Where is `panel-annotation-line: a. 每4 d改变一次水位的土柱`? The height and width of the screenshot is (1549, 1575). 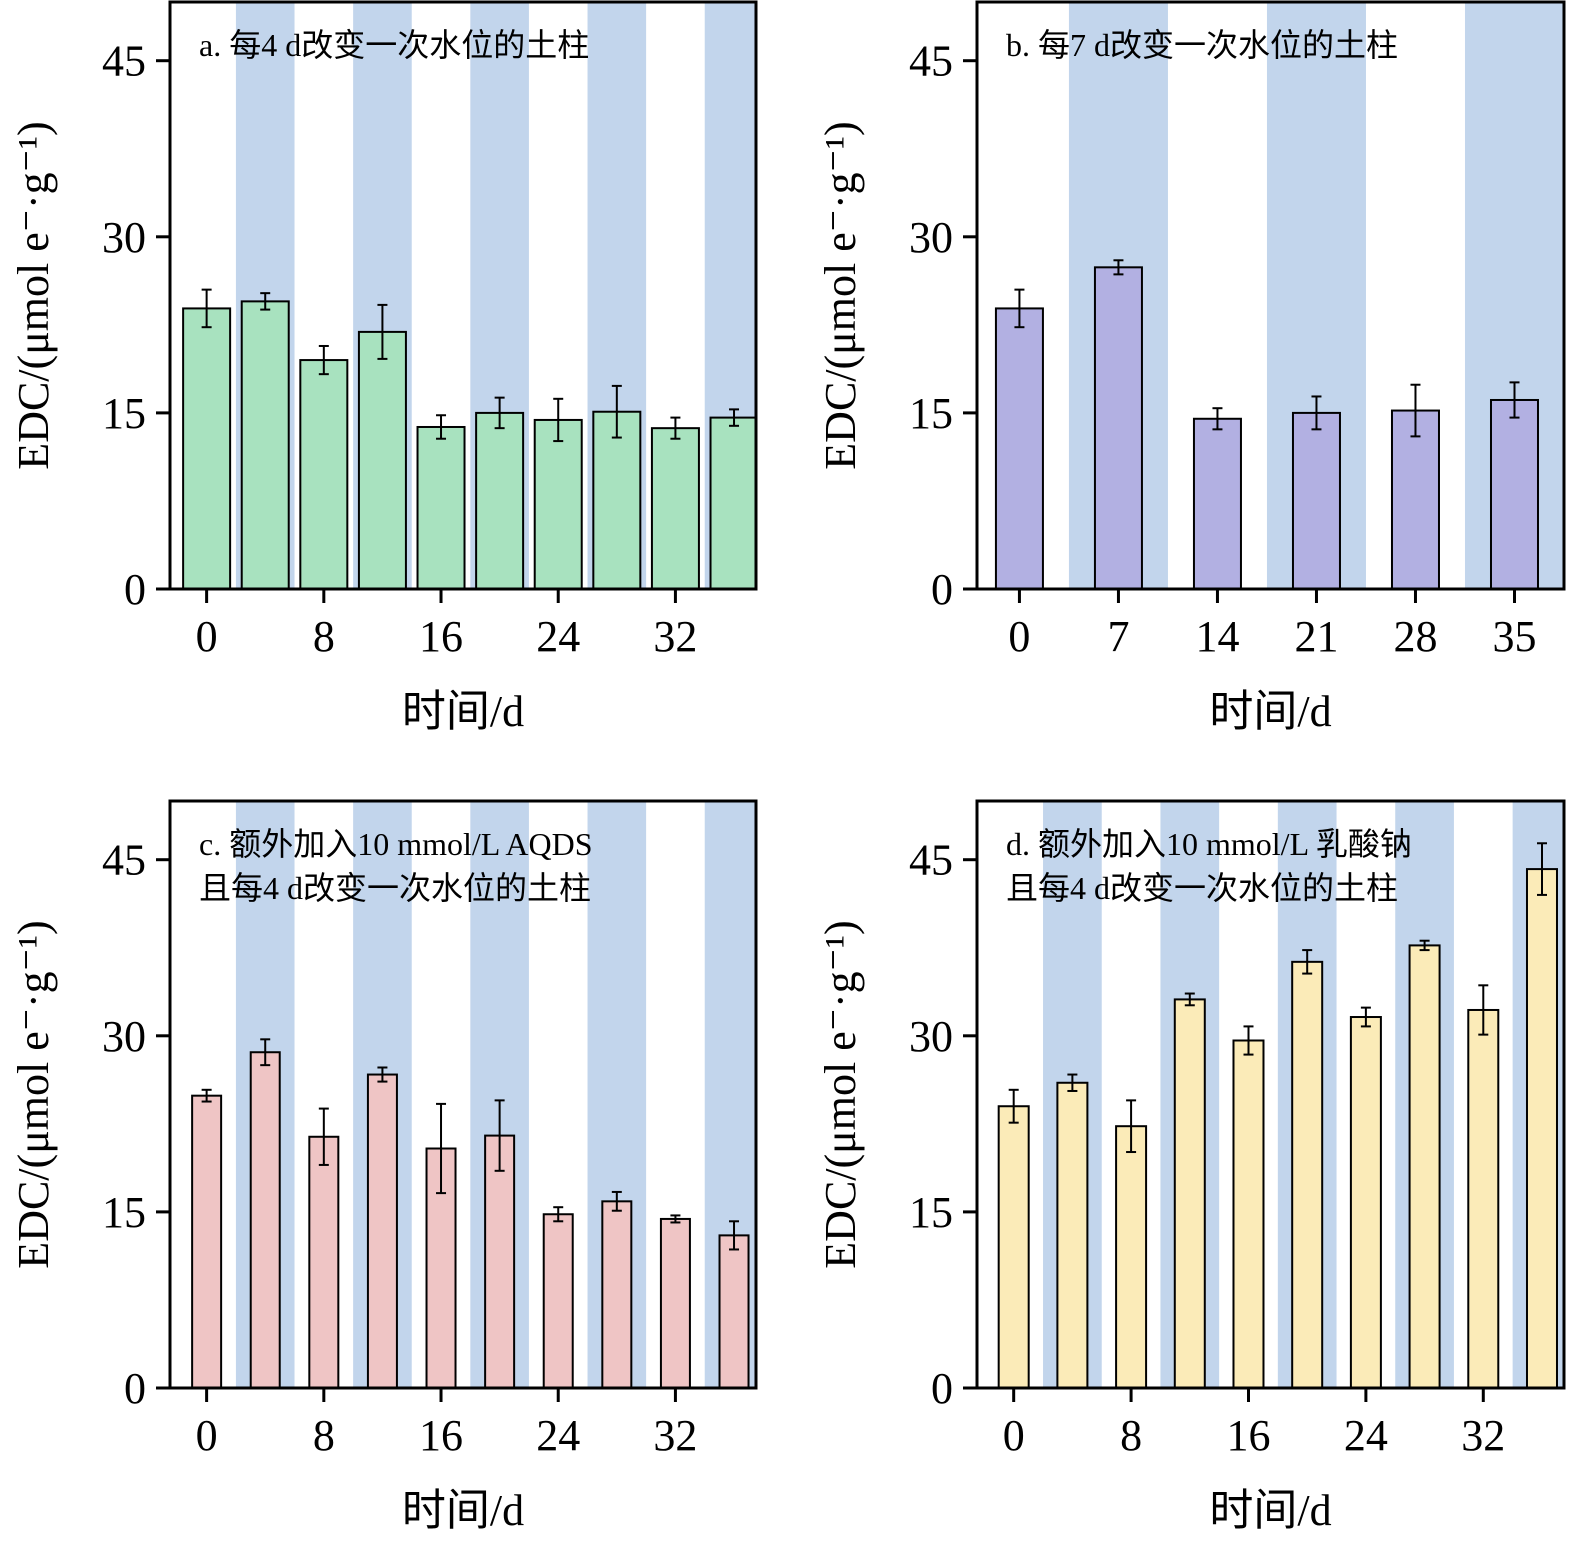
panel-annotation-line: a. 每4 d改变一次水位的土柱 is located at coordinates (394, 45).